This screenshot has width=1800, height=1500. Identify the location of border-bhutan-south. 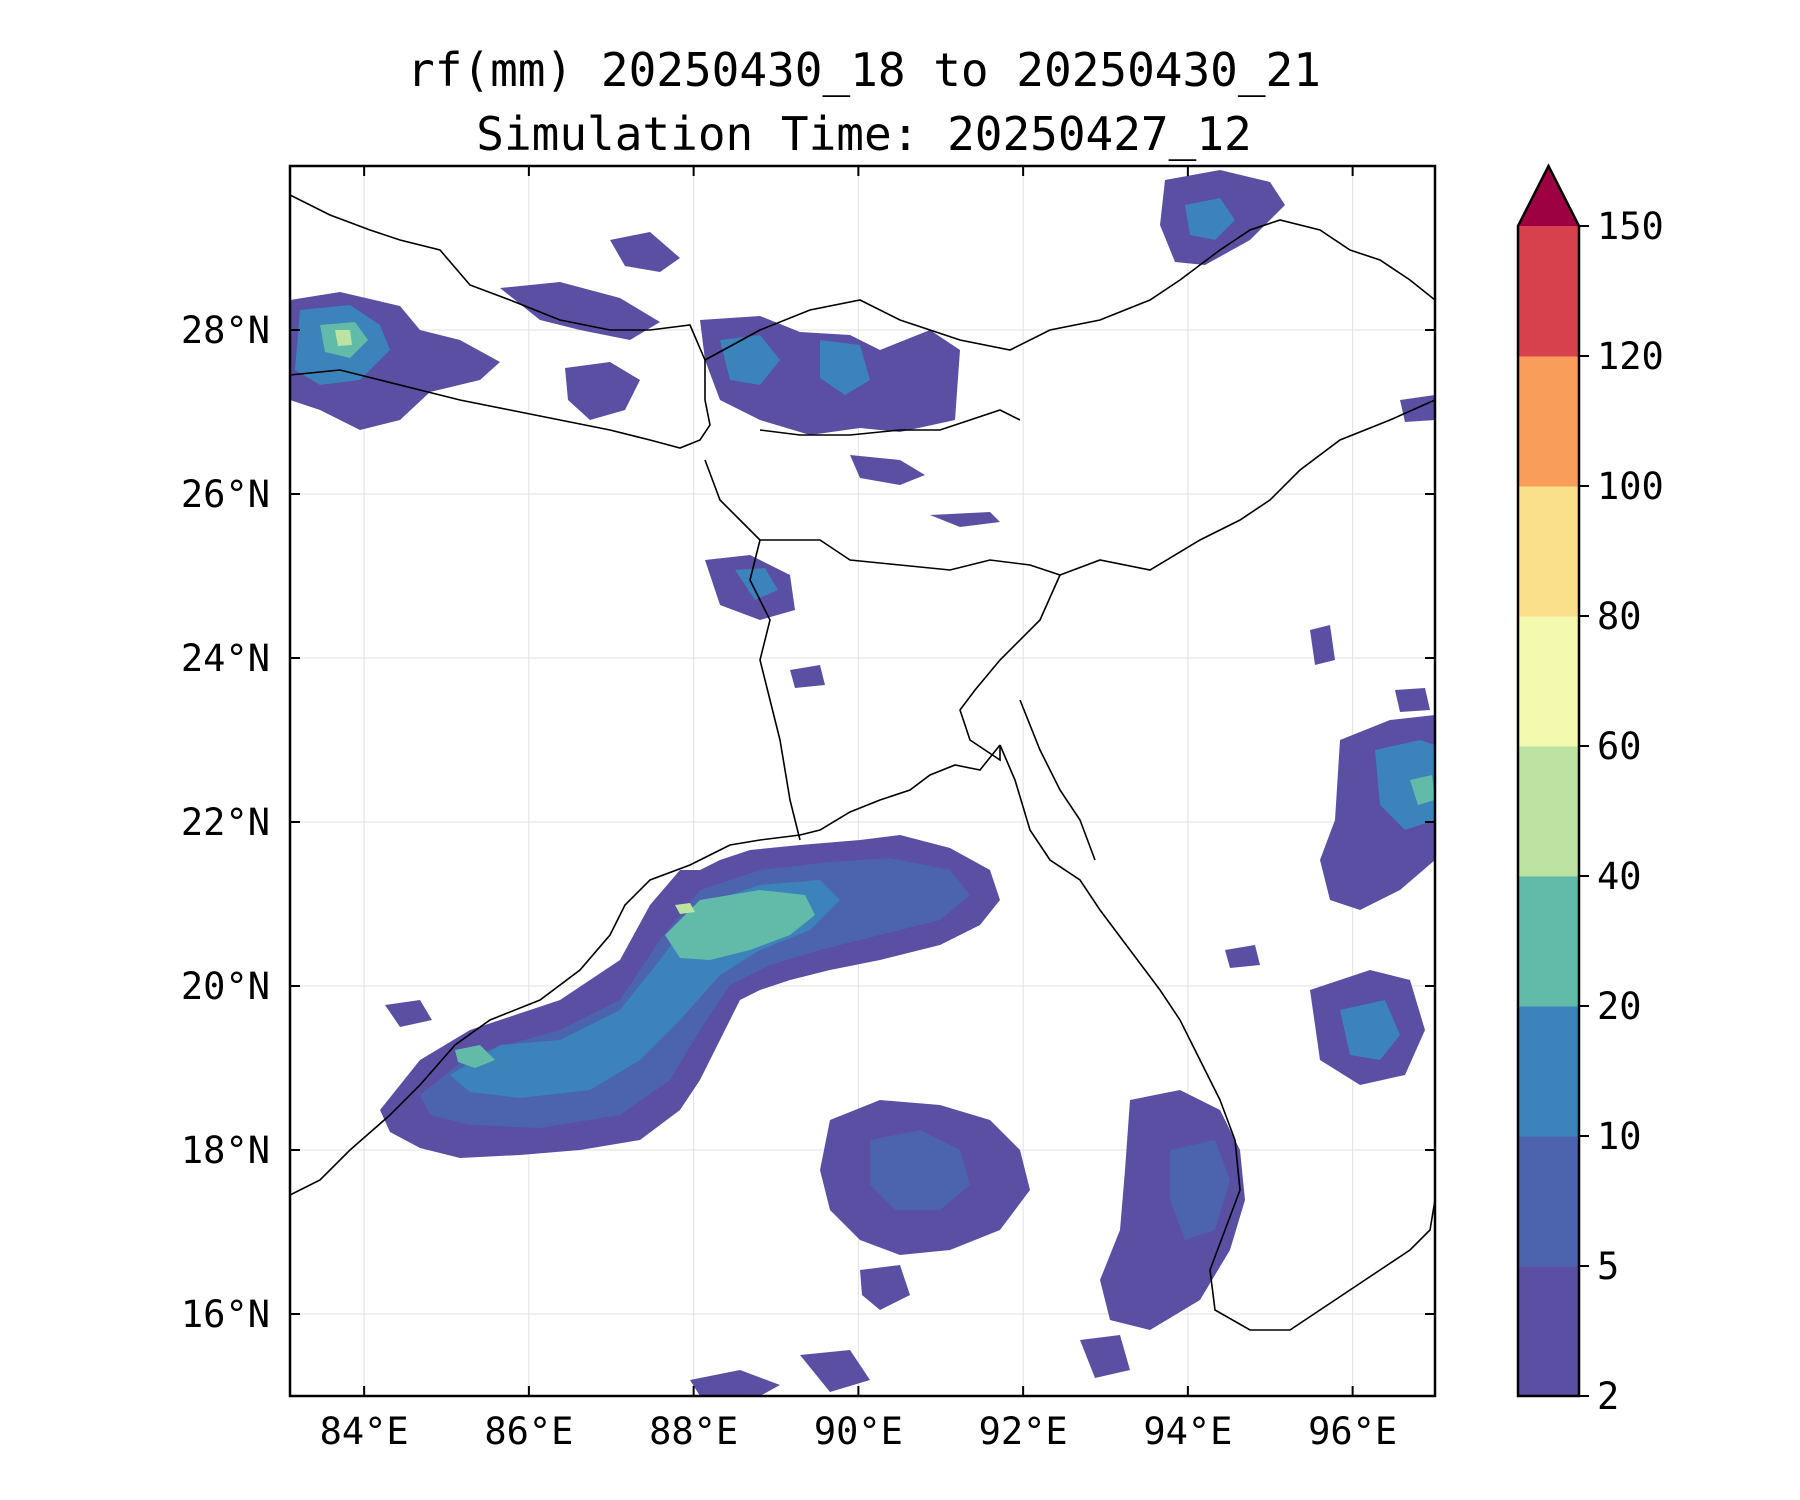
(890, 422).